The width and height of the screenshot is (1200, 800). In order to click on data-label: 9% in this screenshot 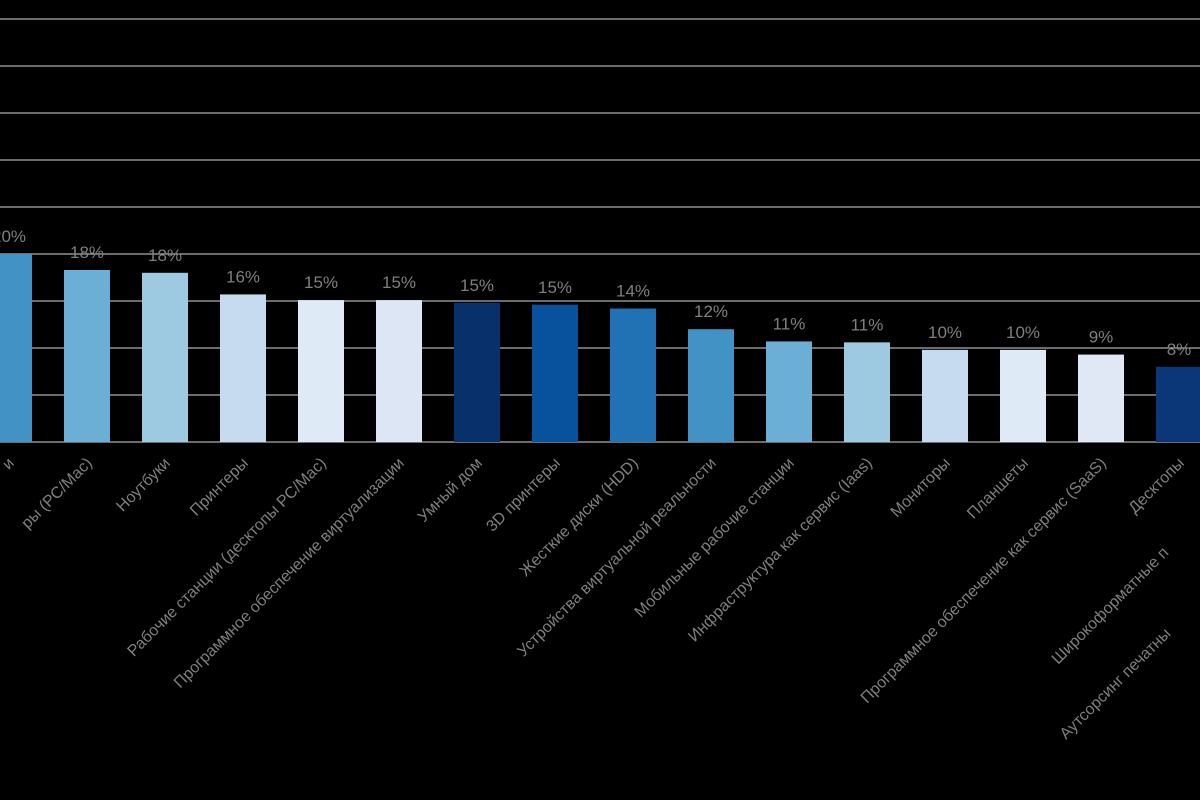, I will do `click(1101, 337)`.